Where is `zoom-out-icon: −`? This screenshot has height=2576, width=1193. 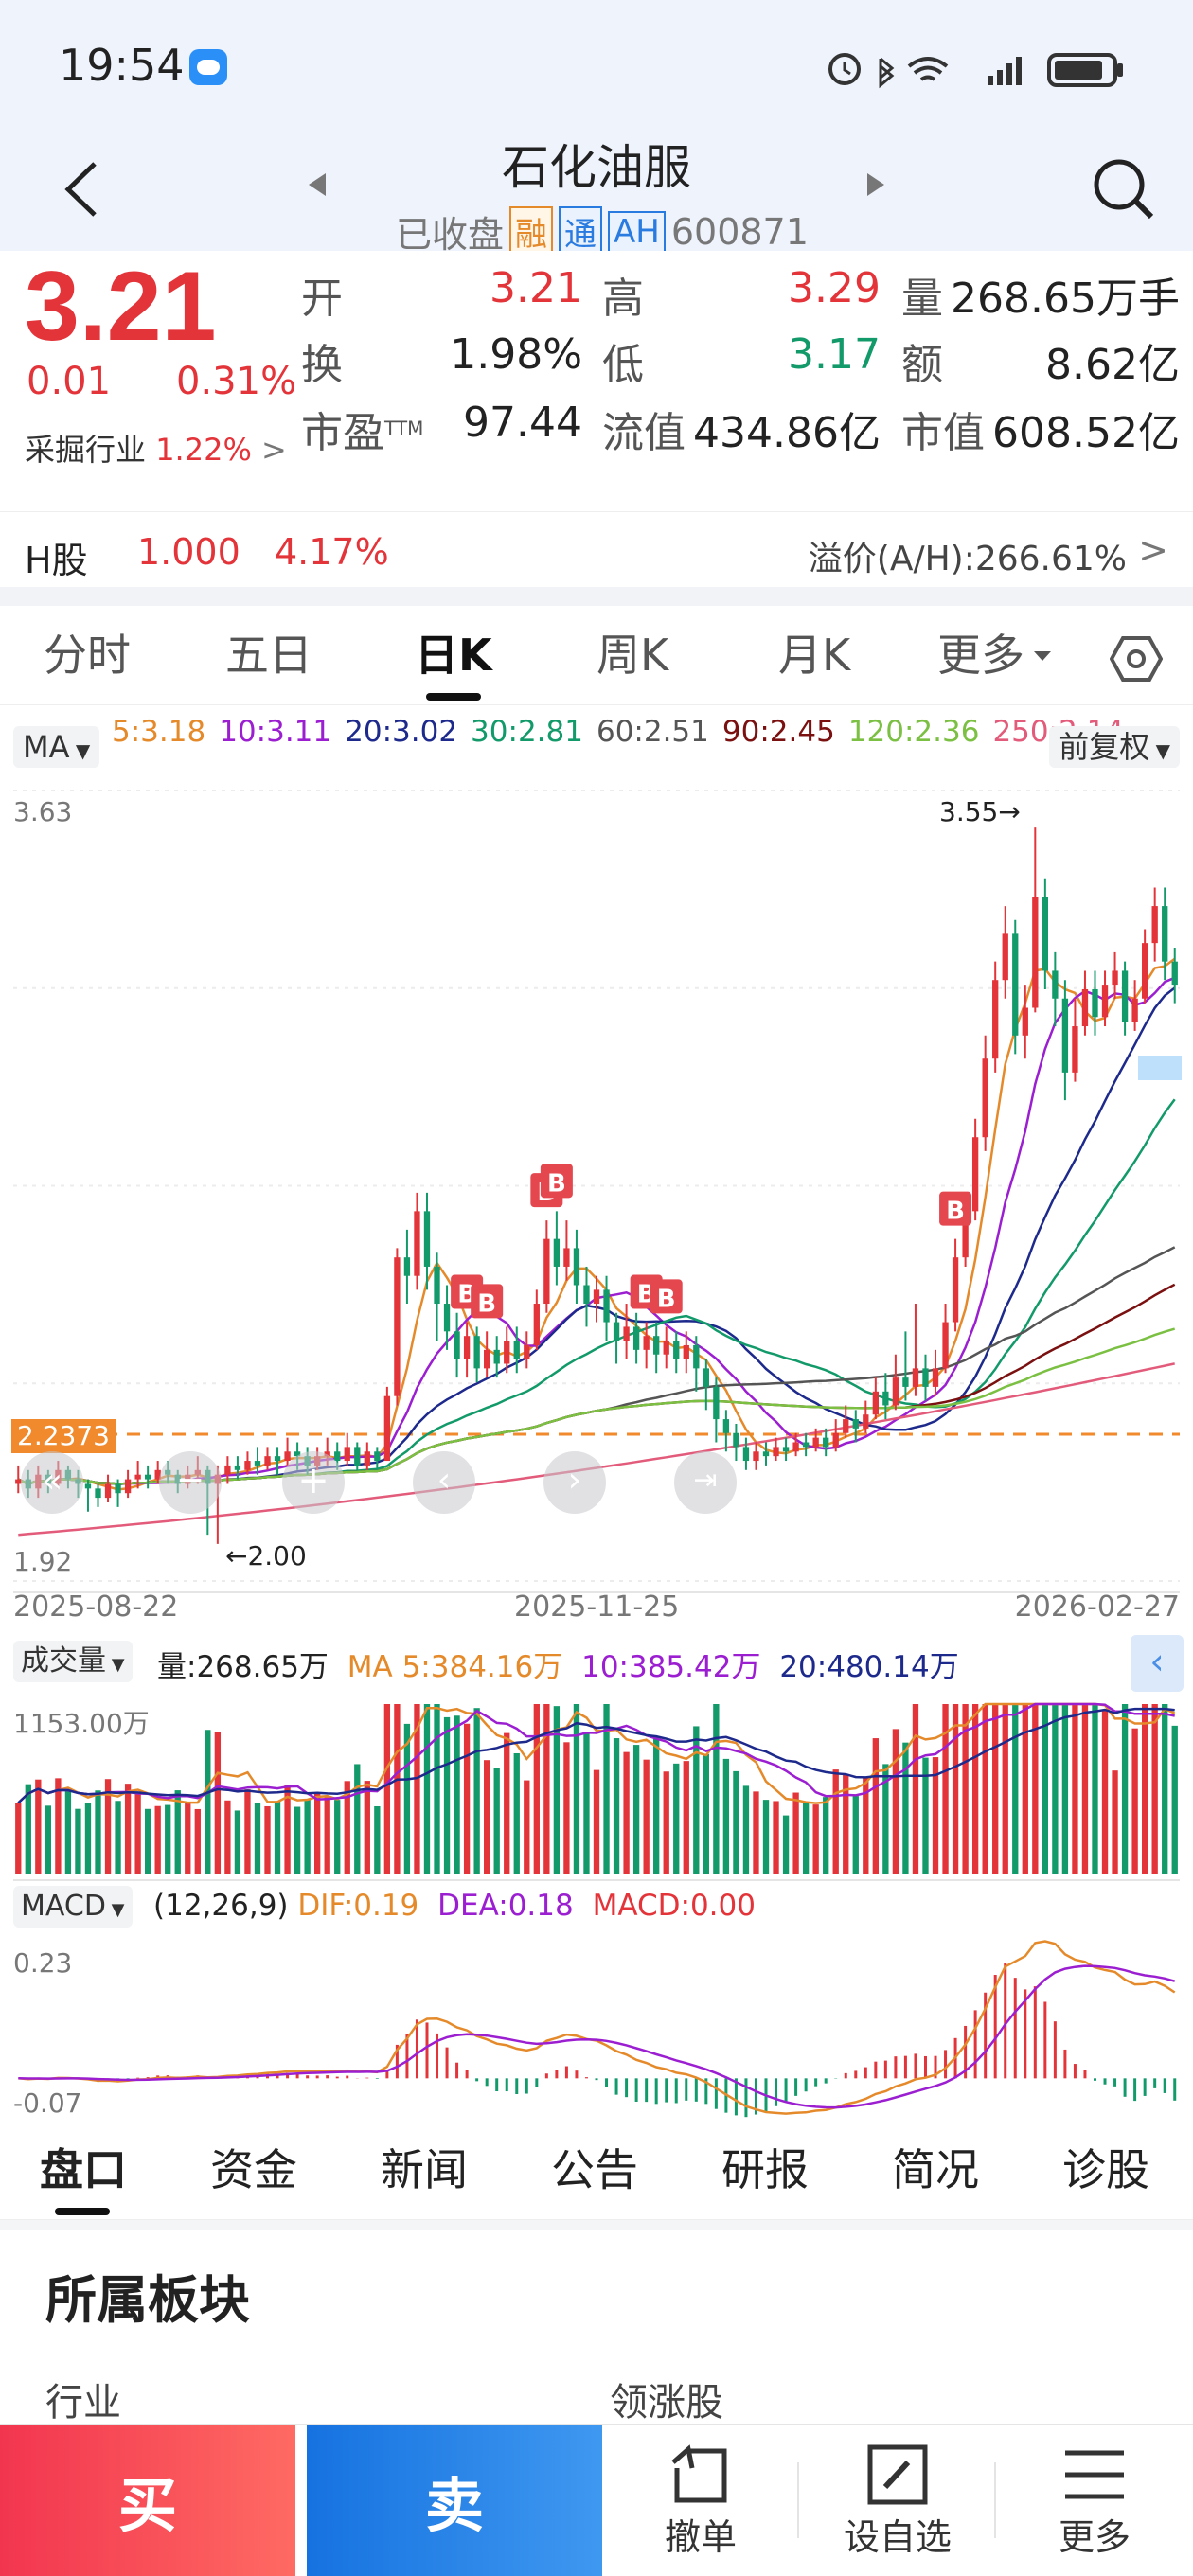
zoom-out-icon: − is located at coordinates (190, 1482).